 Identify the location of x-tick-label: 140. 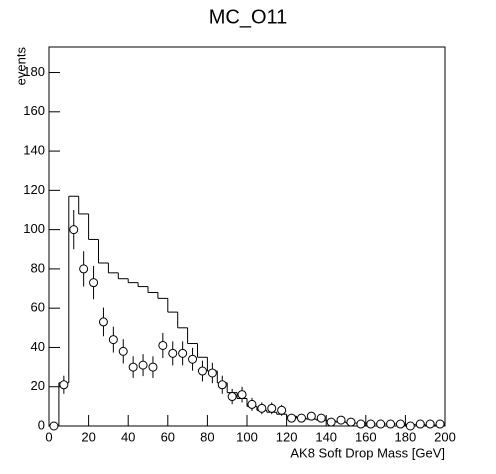
(326, 436).